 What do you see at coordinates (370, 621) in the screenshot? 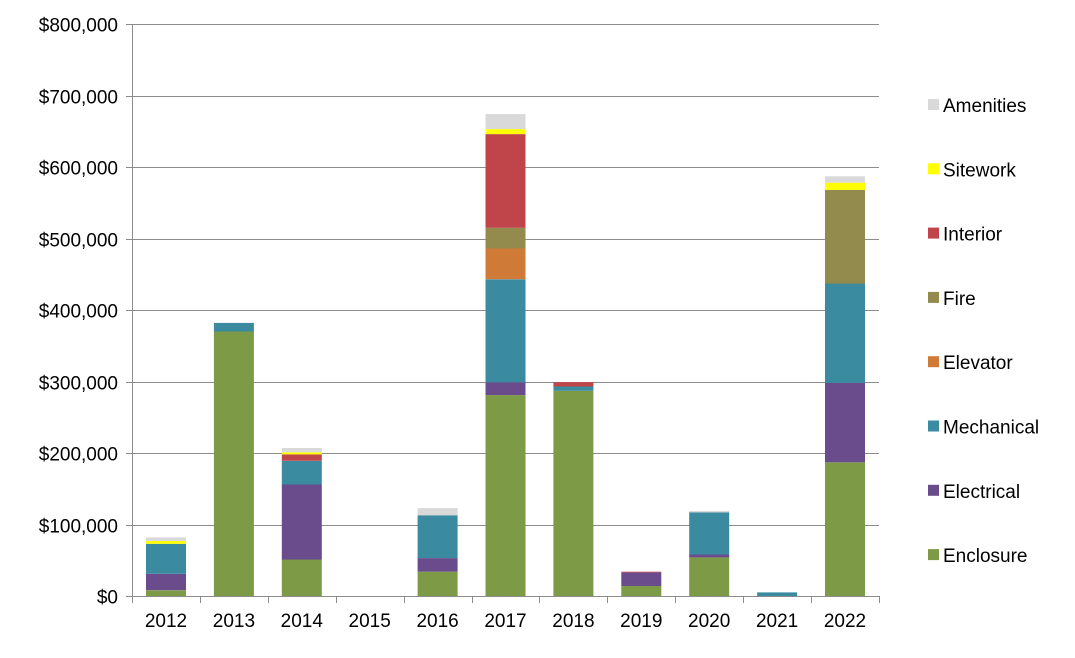
I see `x-tick-label: 2015` at bounding box center [370, 621].